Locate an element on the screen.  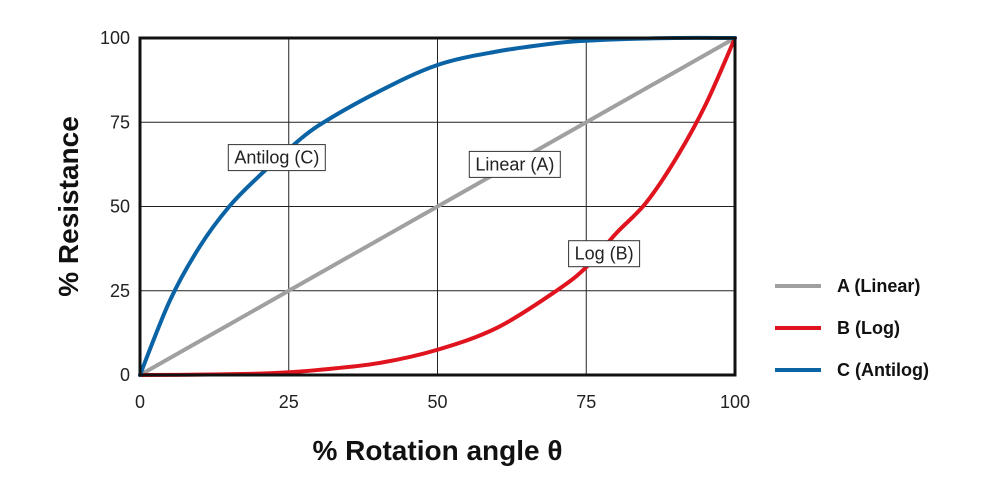
x-tick-label: 100 is located at coordinates (735, 402).